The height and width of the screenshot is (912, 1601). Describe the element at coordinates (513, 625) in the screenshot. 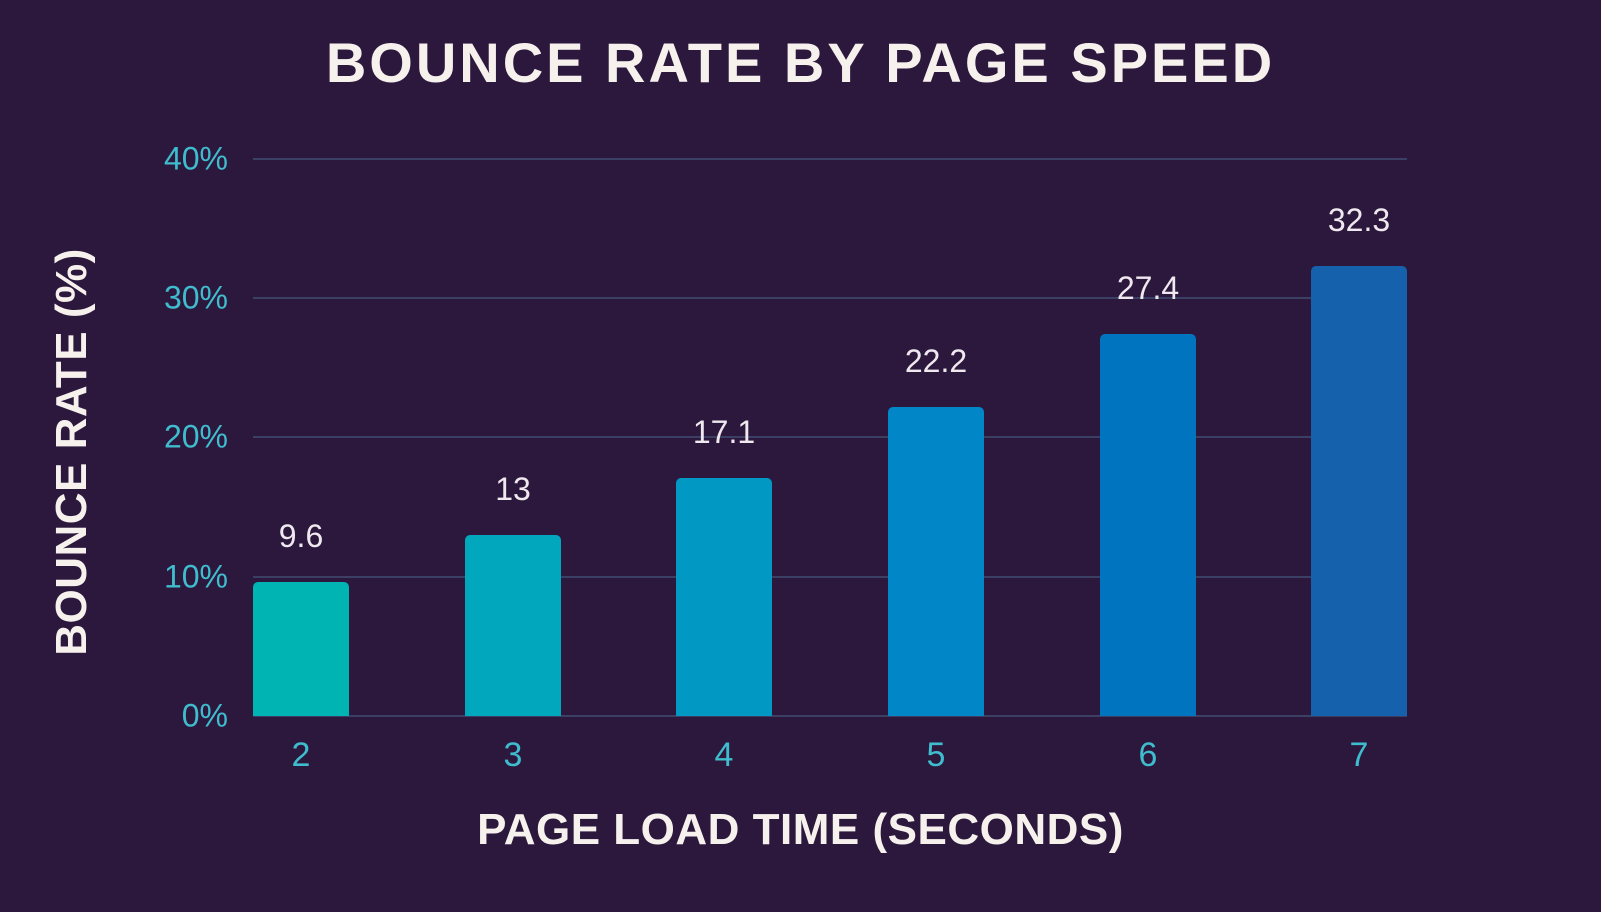

I see `bar-3s` at that location.